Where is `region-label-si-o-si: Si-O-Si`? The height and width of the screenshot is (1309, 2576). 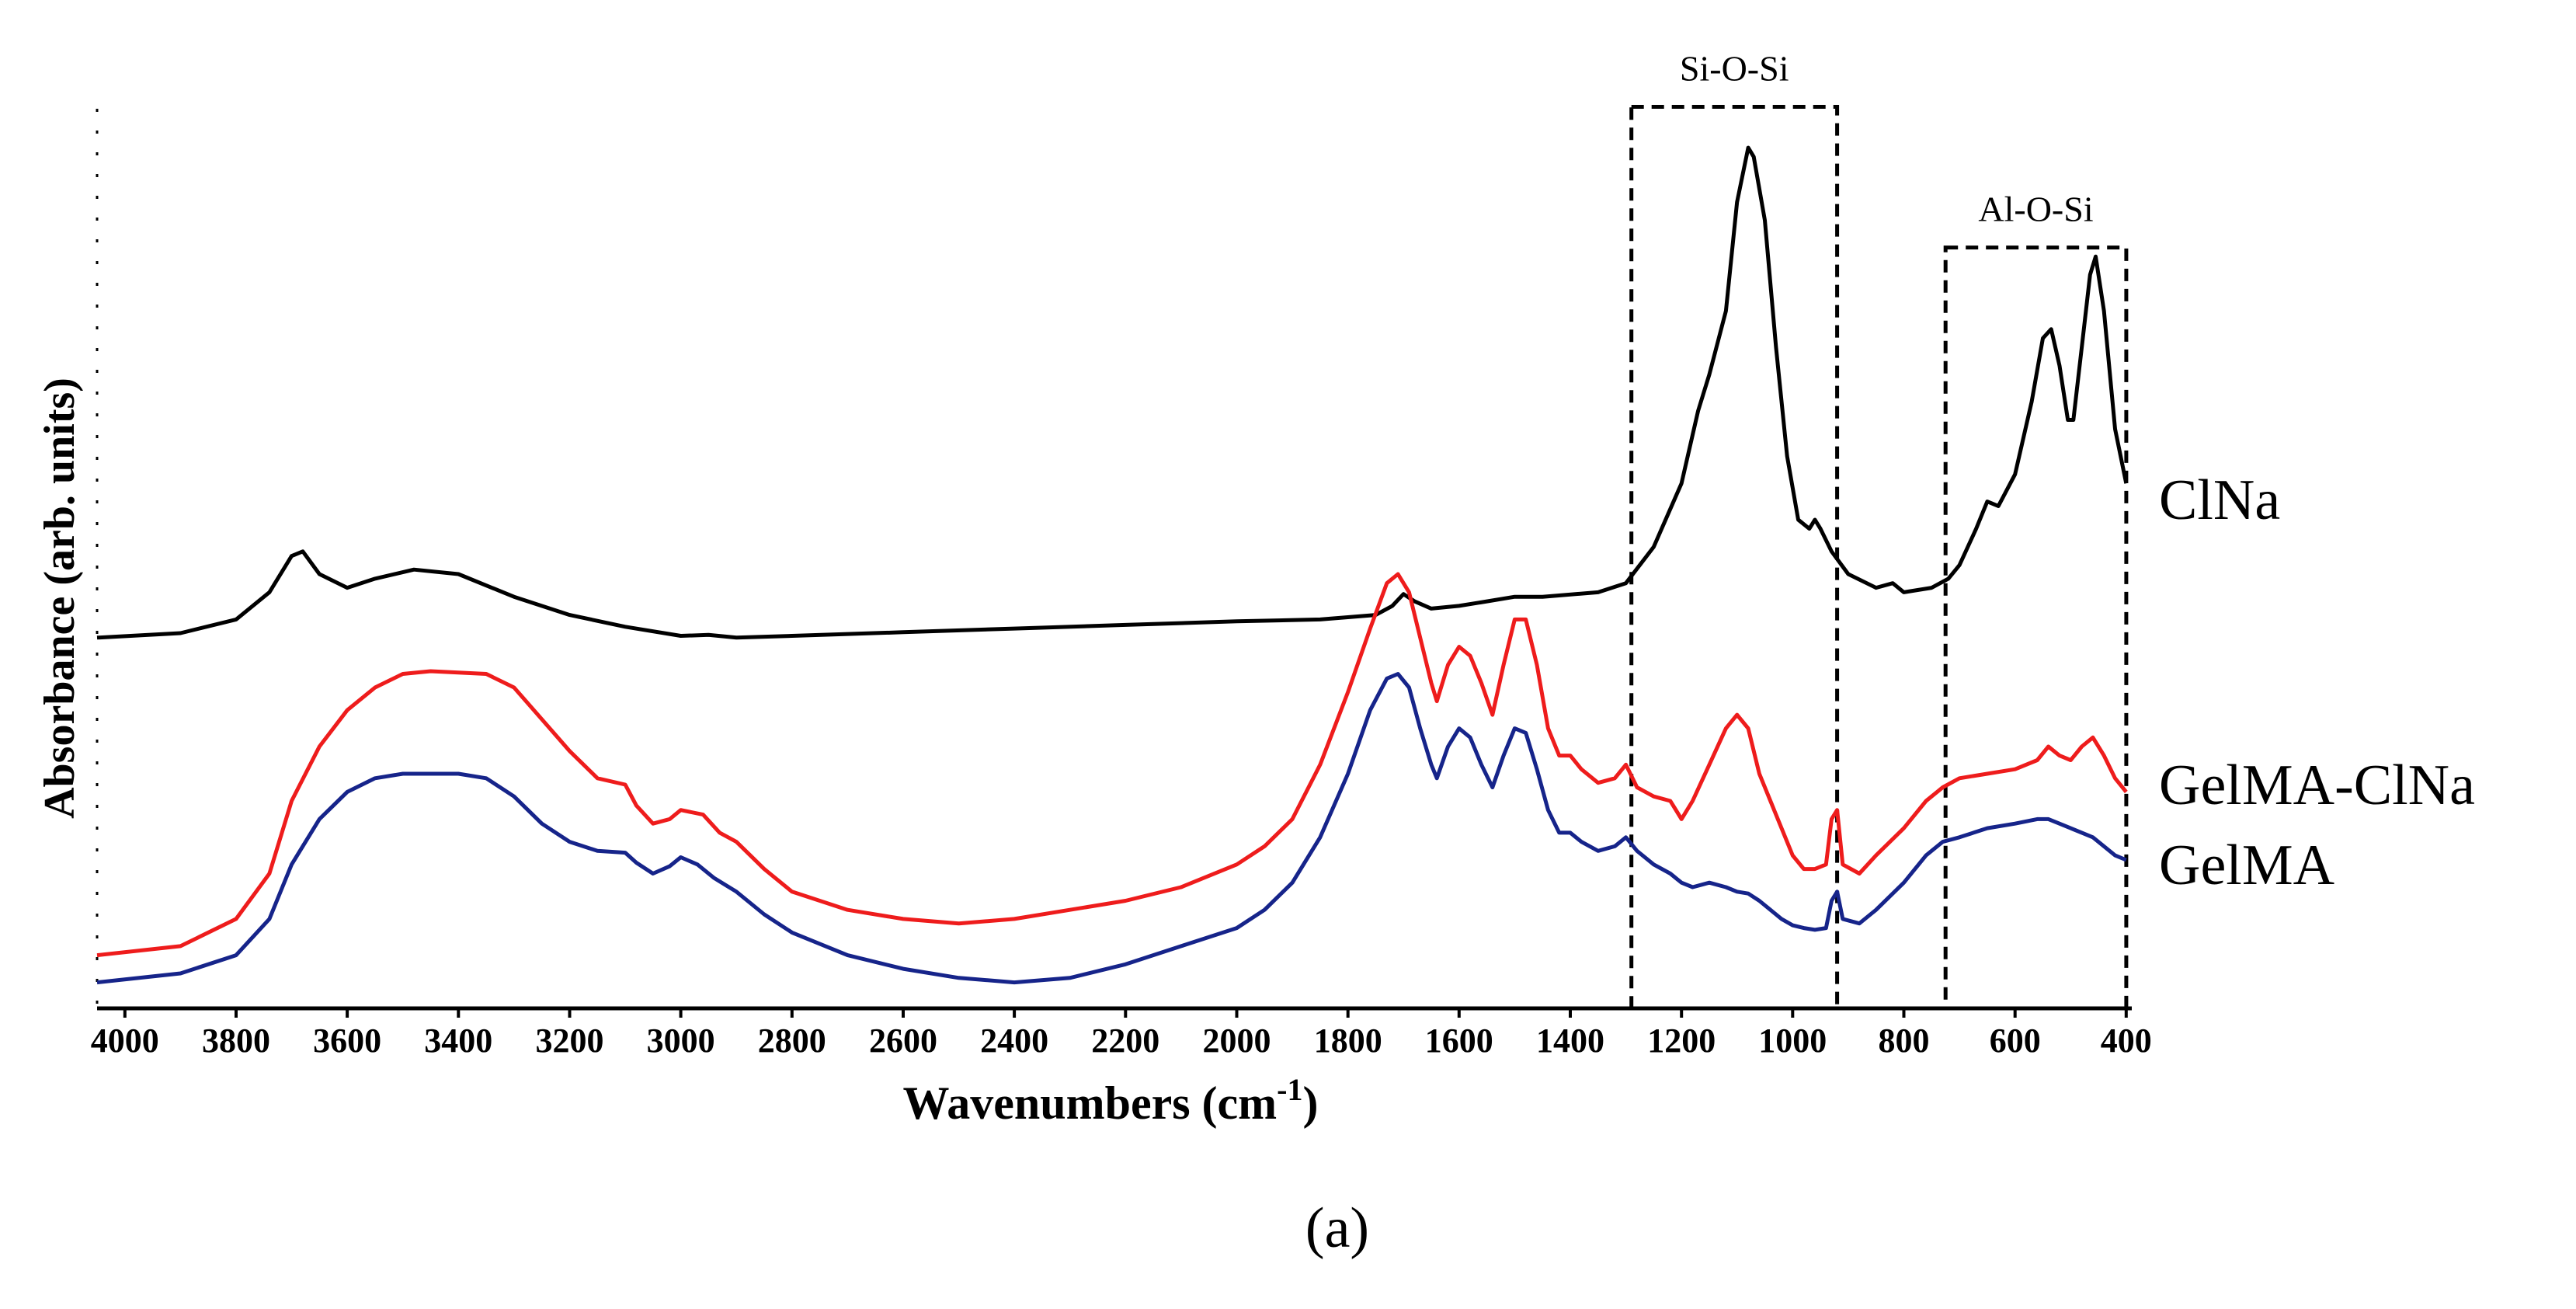 region-label-si-o-si: Si-O-Si is located at coordinates (1734, 69).